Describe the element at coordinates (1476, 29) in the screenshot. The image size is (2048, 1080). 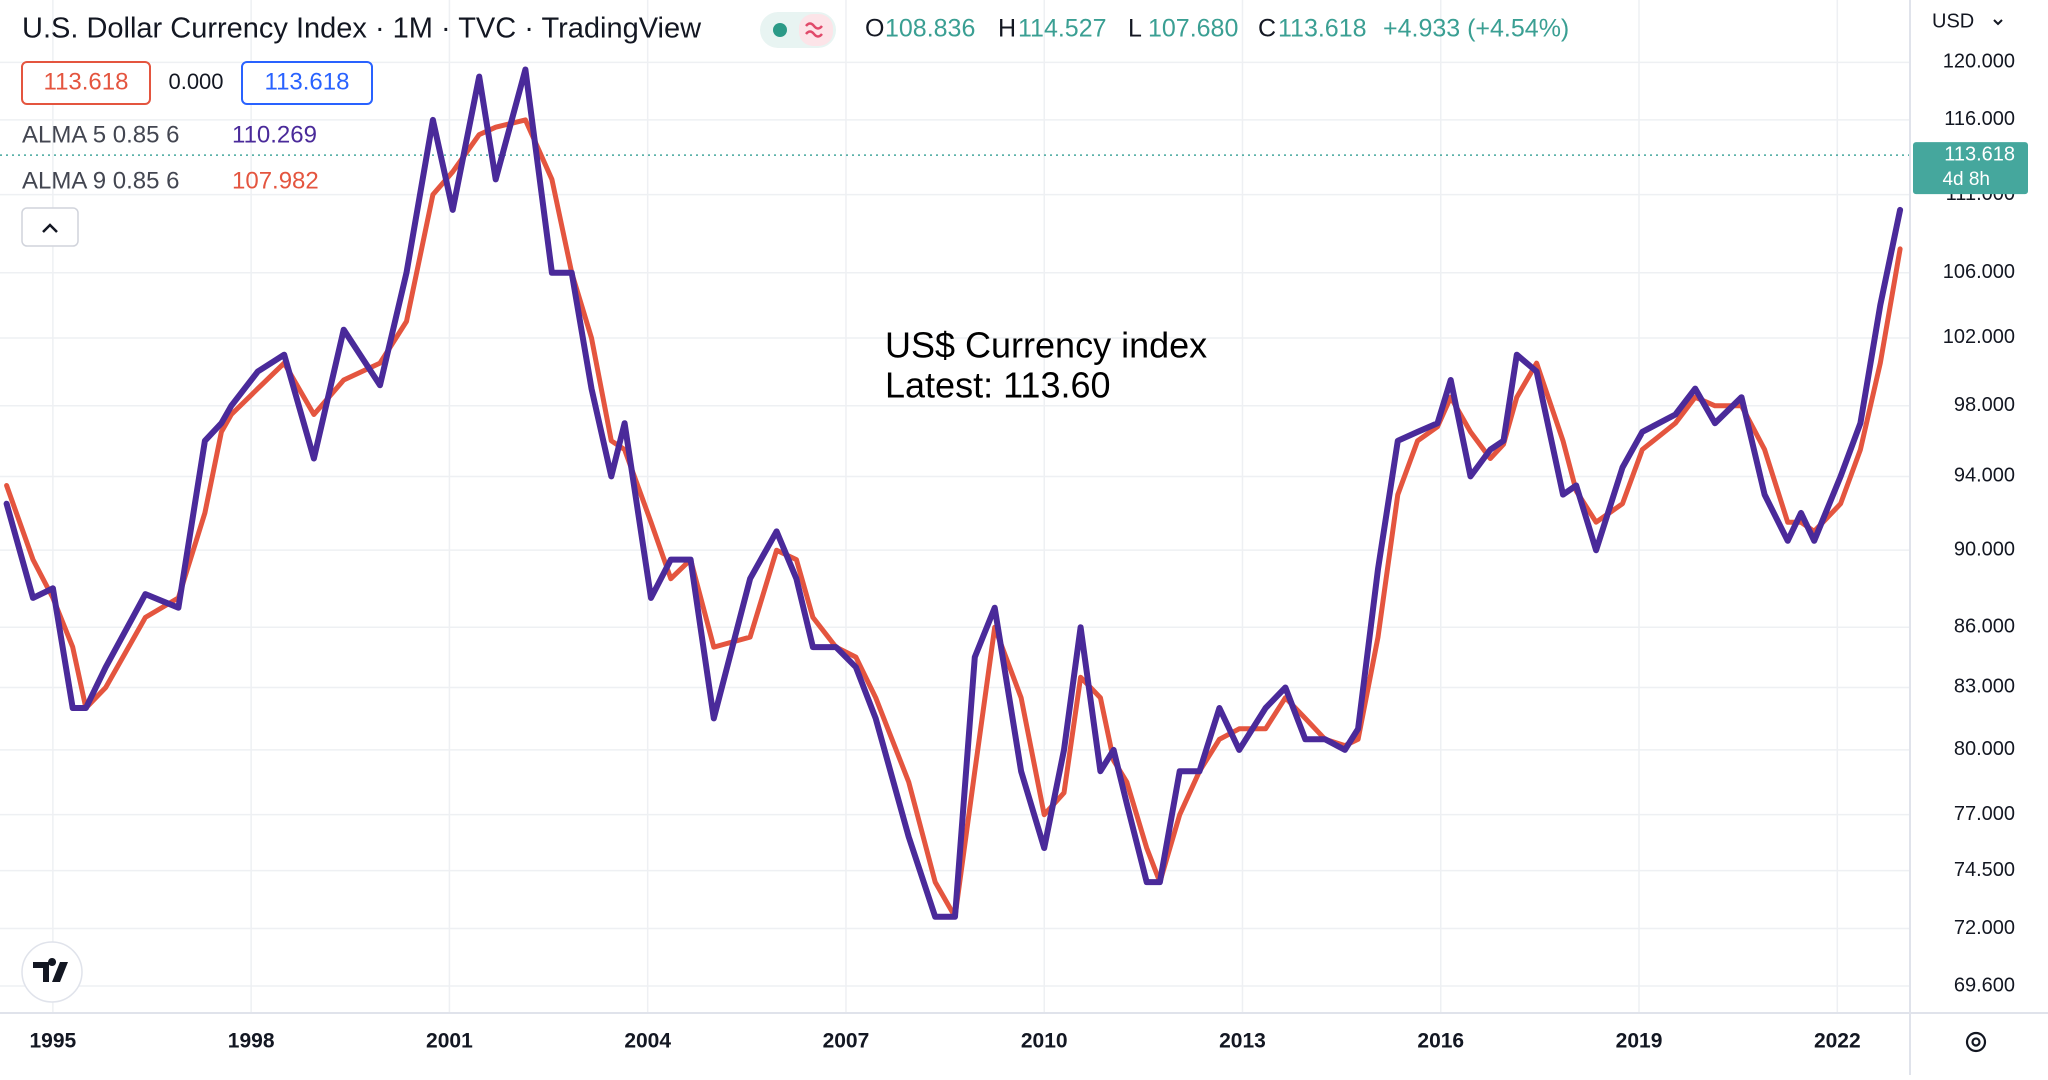
I see `price-change: +4.933 (+4.54%)` at that location.